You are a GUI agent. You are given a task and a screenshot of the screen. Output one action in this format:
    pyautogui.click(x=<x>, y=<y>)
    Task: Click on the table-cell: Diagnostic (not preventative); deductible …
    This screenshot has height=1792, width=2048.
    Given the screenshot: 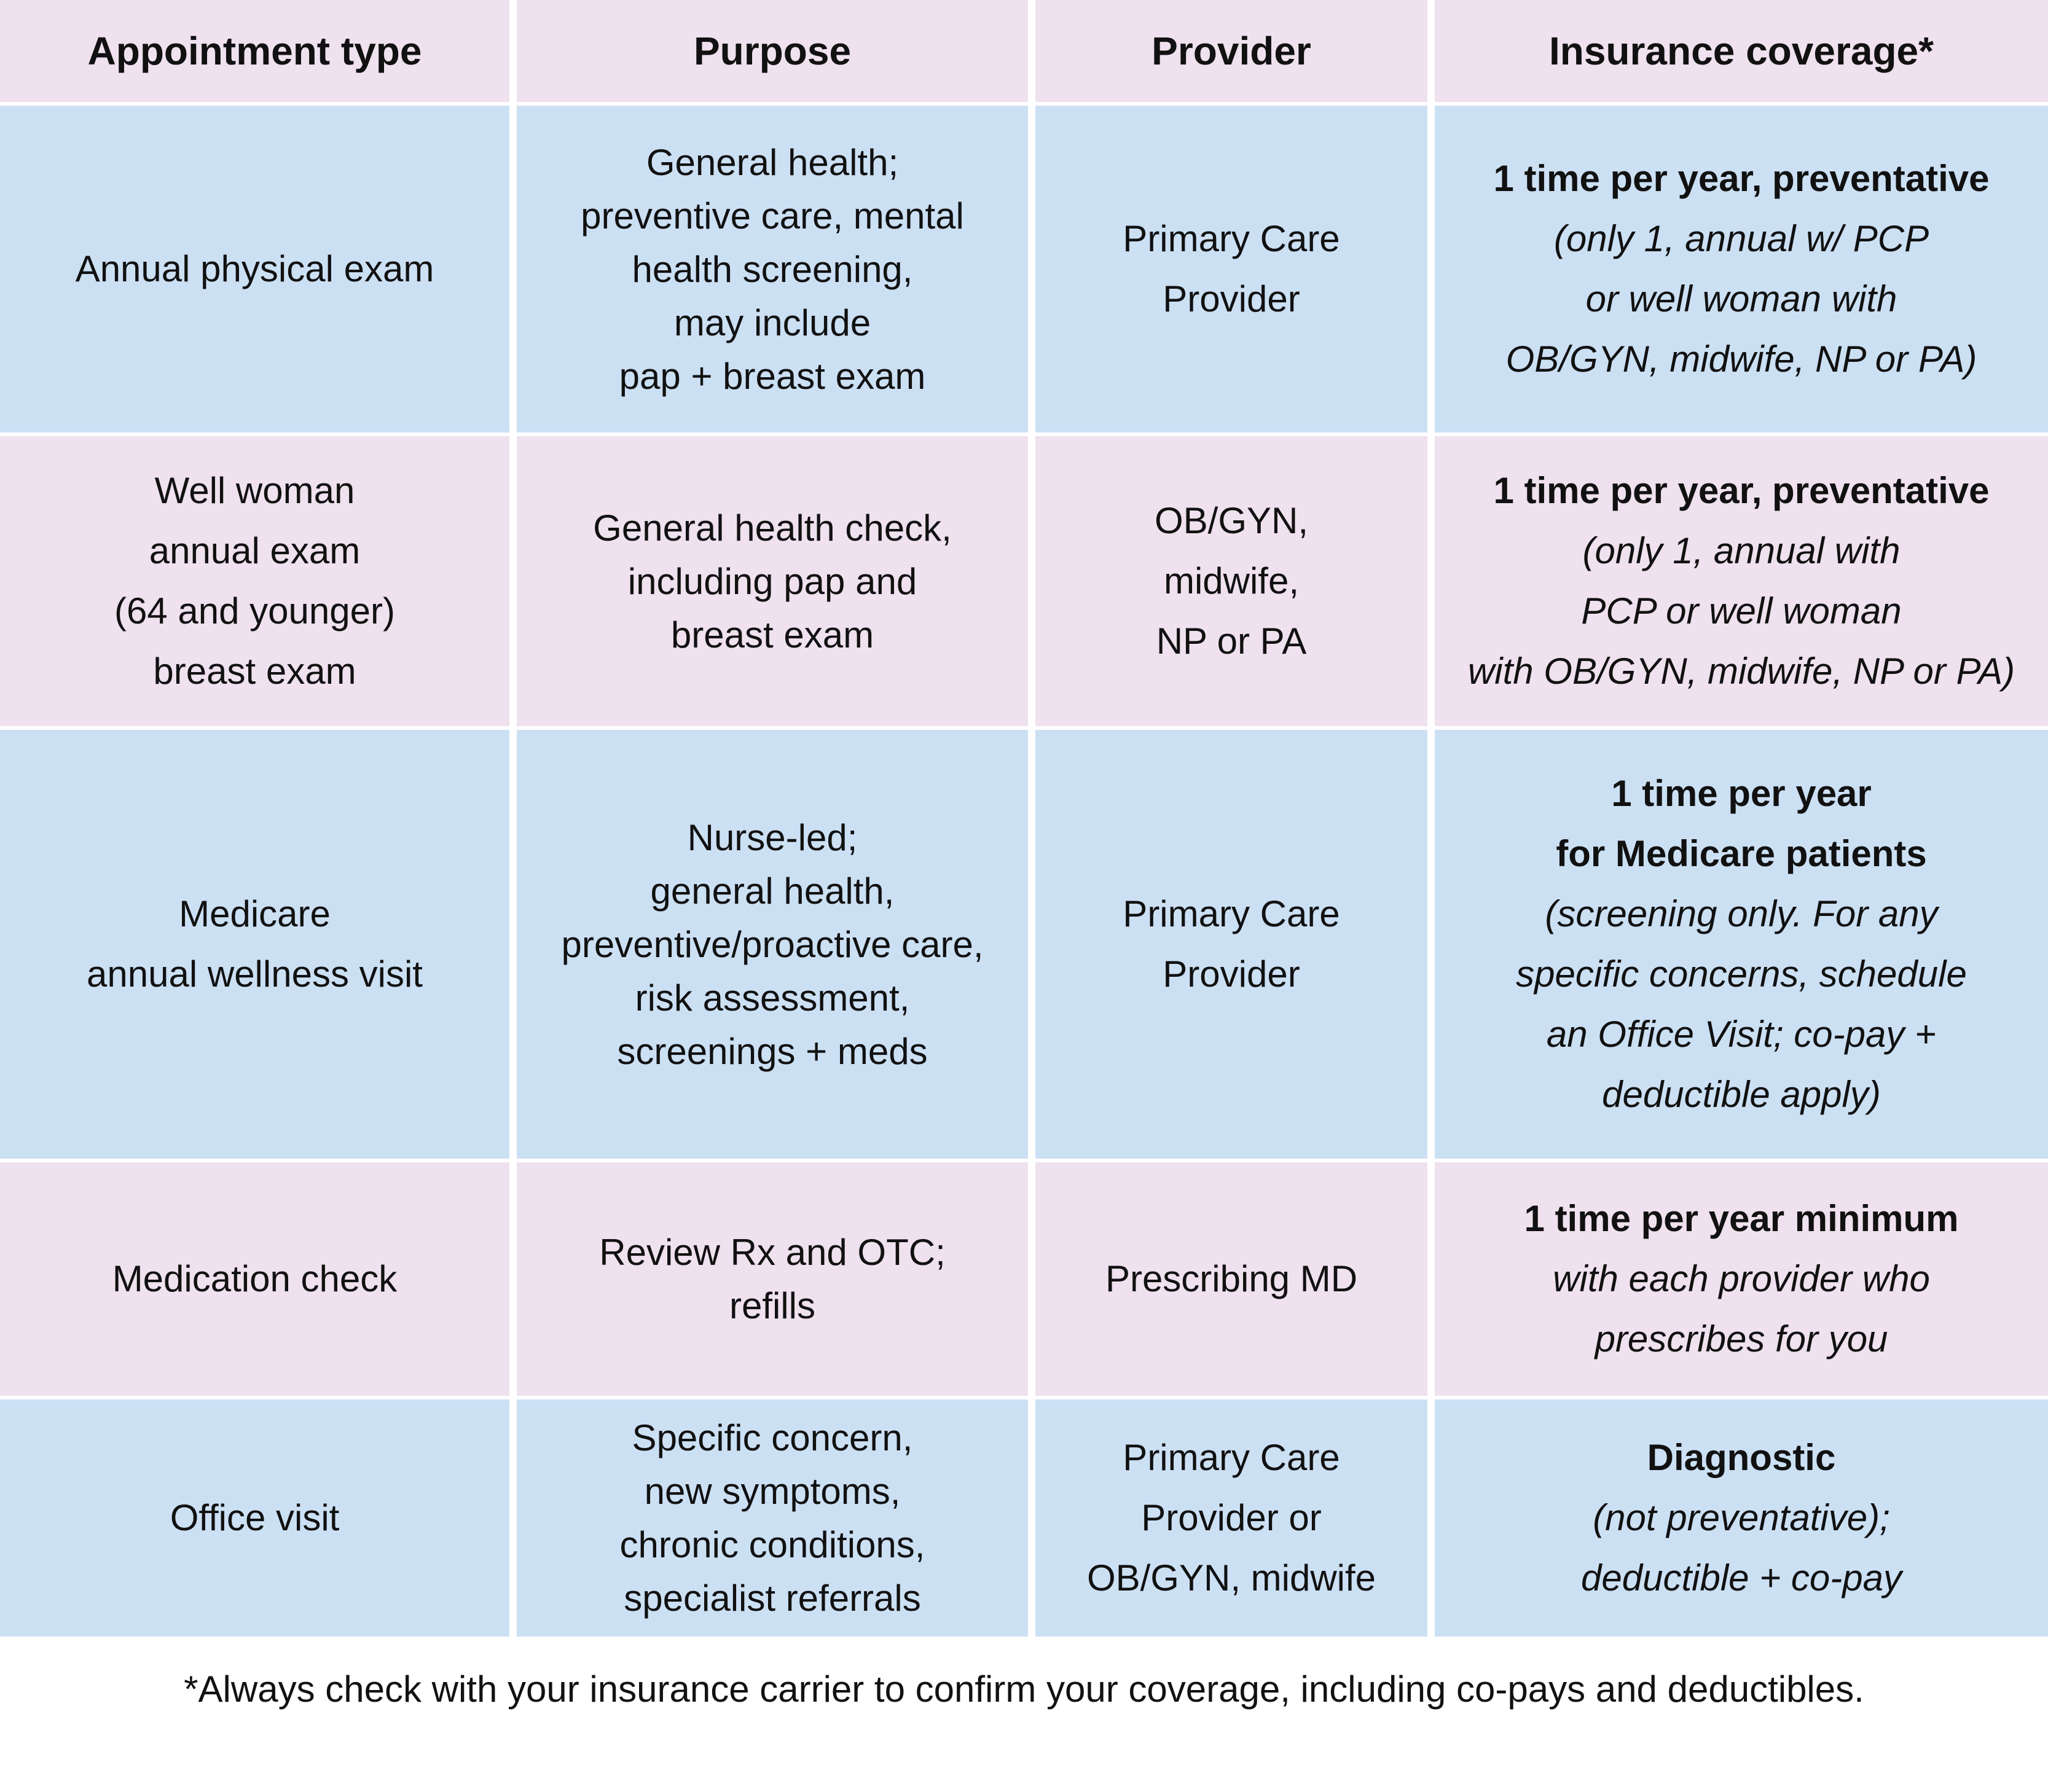 What is the action you would take?
    pyautogui.click(x=1742, y=1518)
    